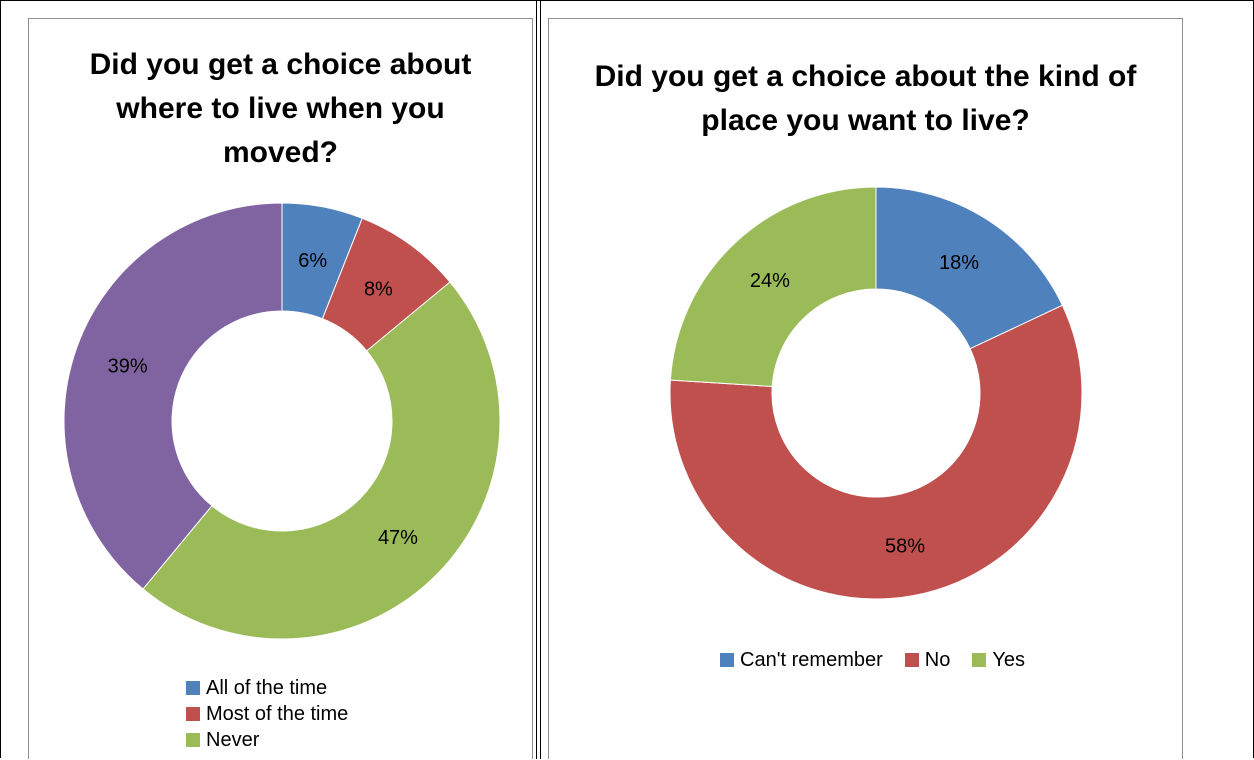 This screenshot has width=1254, height=760. I want to click on legend-left: All of the time Most of the time Never, so click(267, 714).